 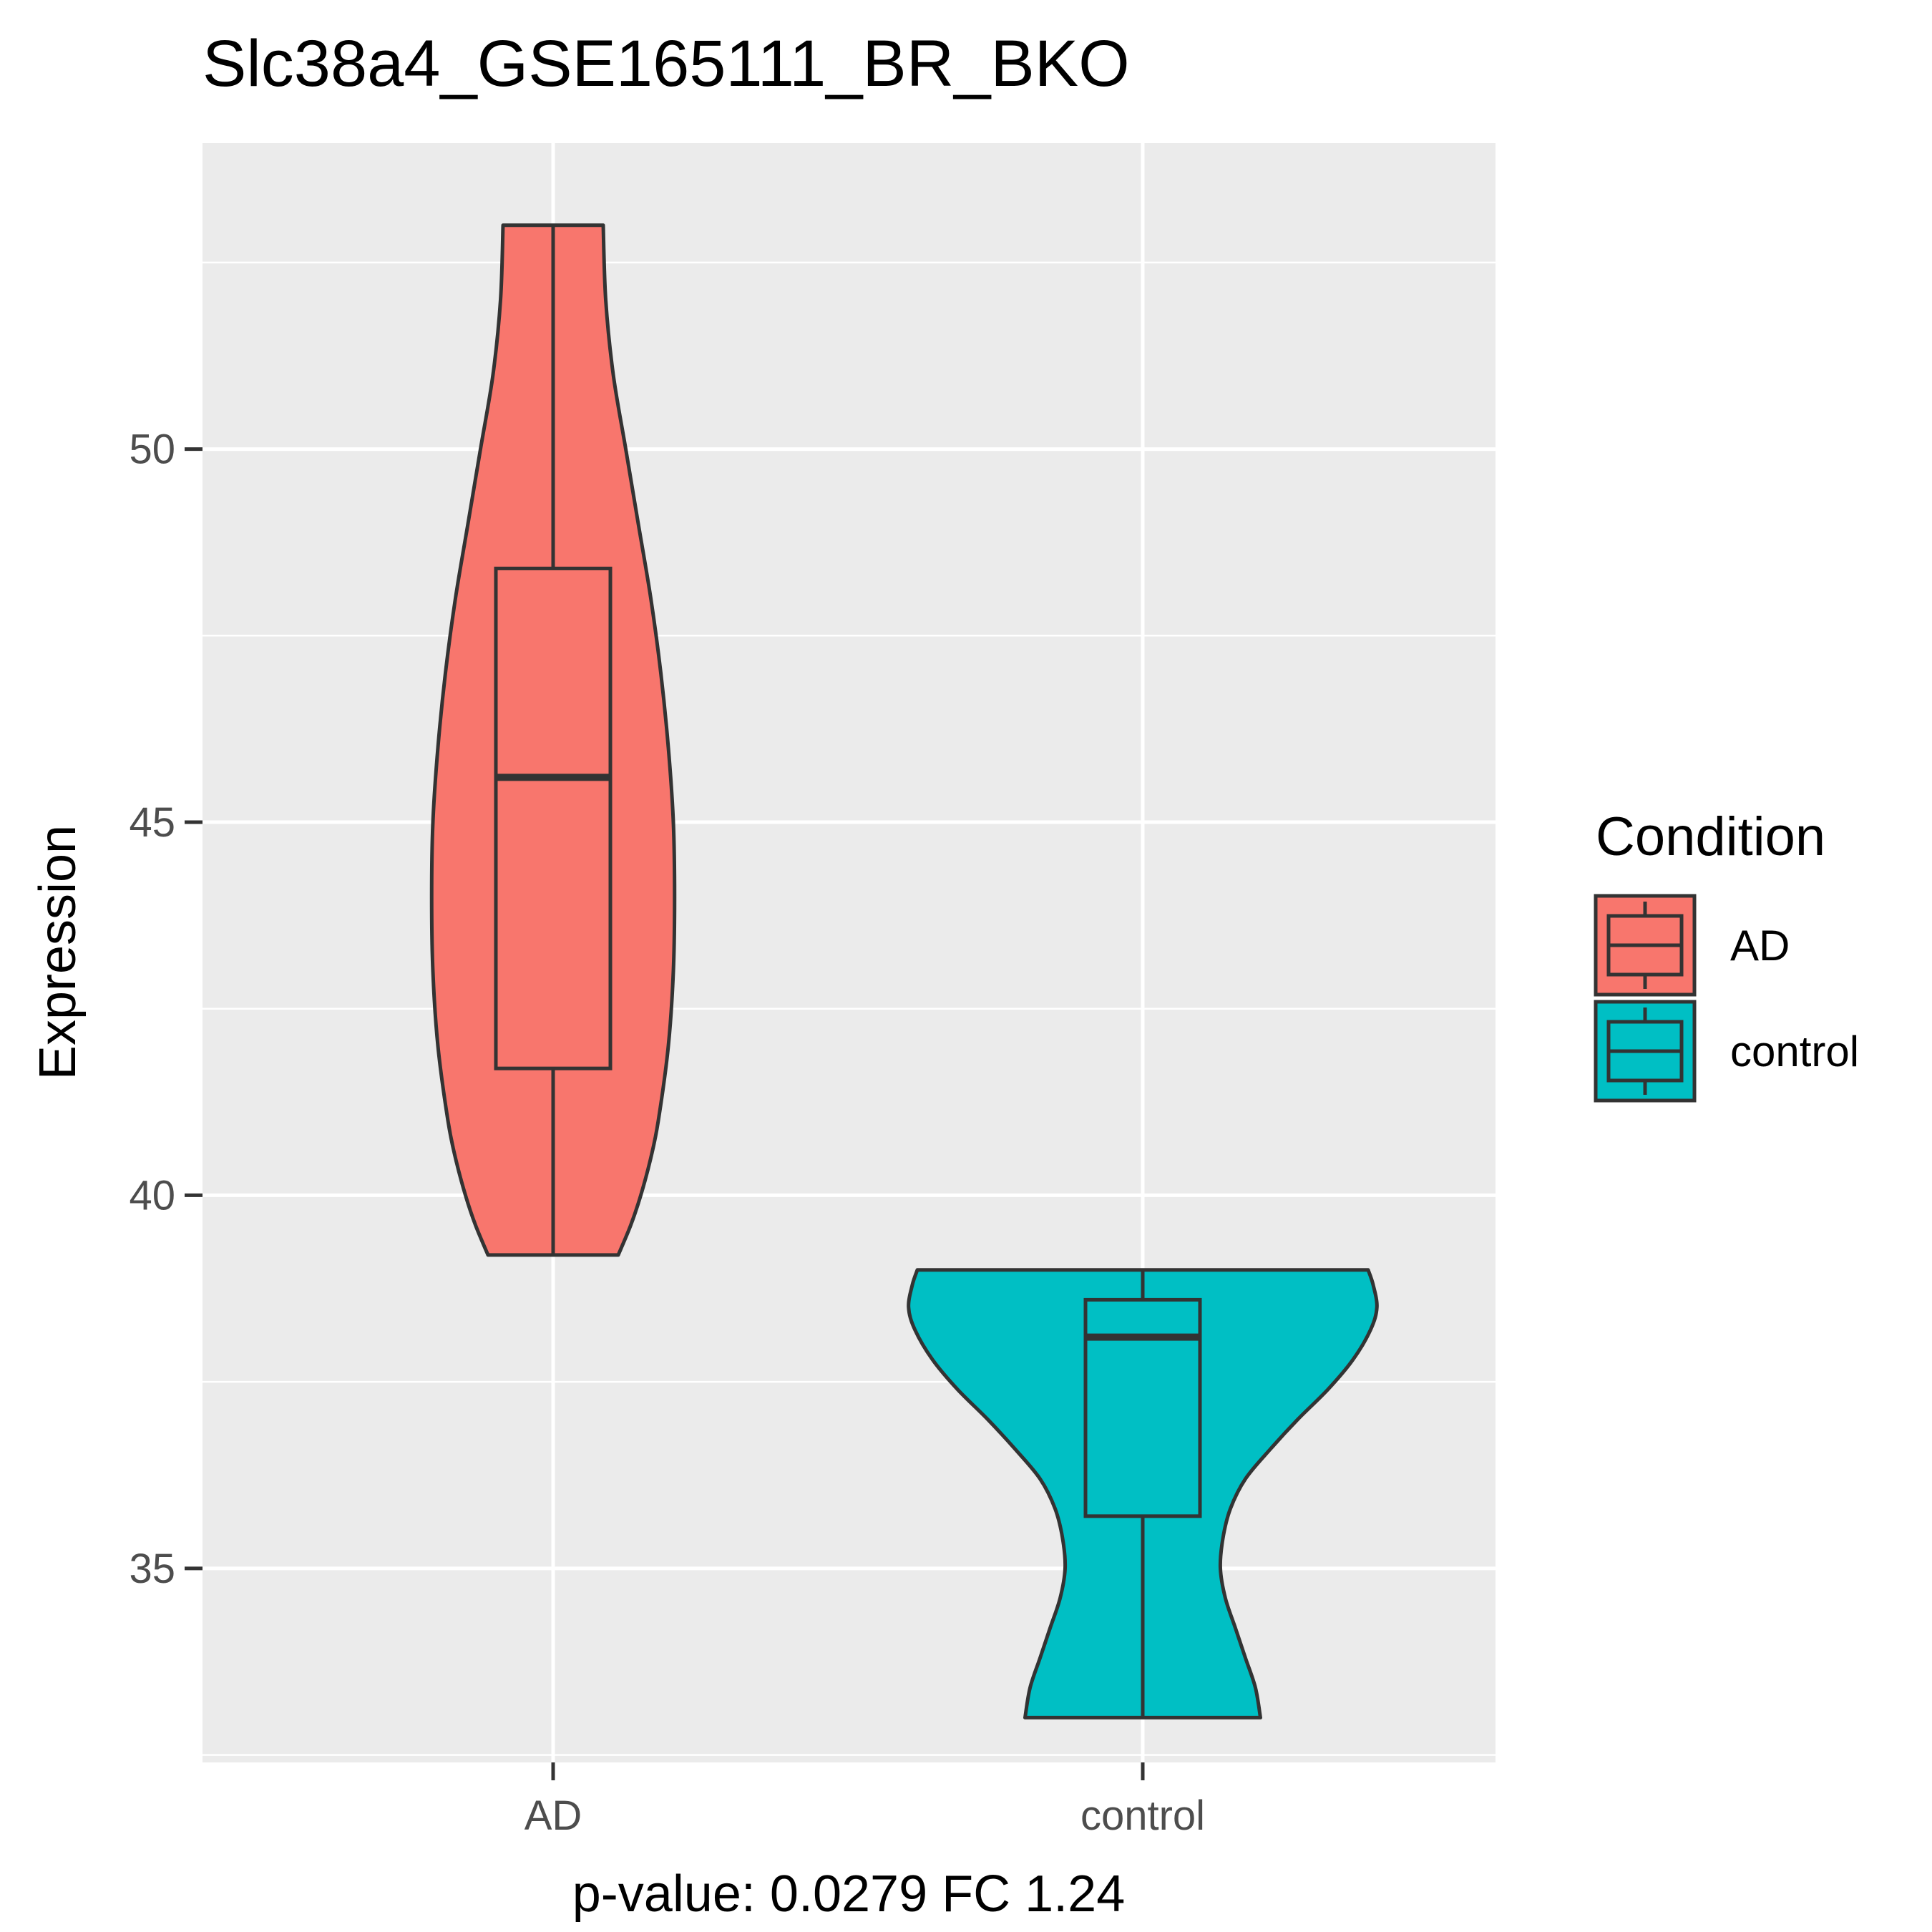 I want to click on chart-title: Slc38a4_GSE165111_BR_BKO, so click(x=666, y=63).